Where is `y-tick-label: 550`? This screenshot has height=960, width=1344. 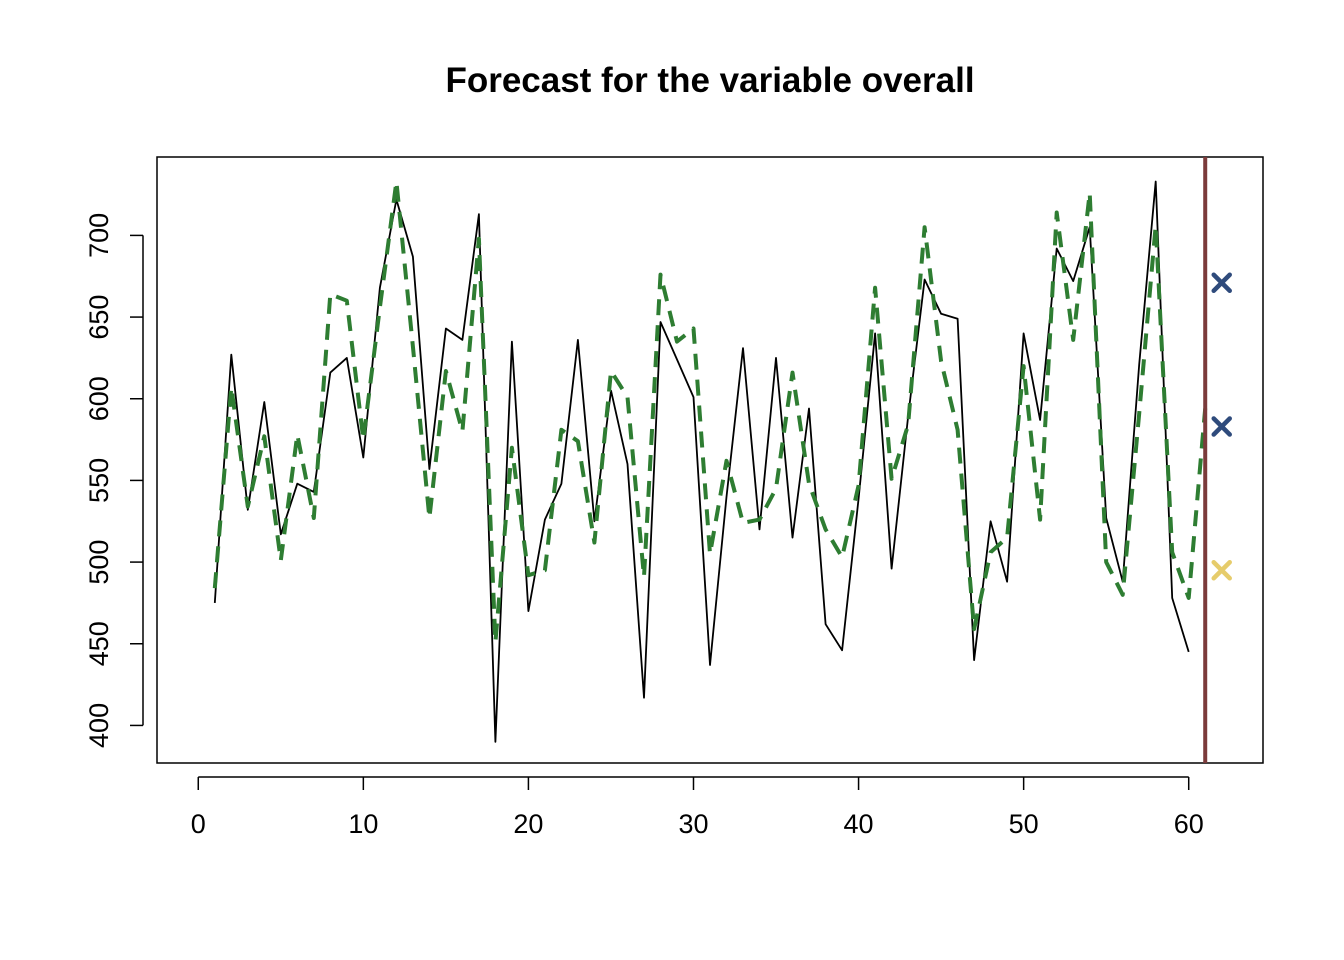
y-tick-label: 550 is located at coordinates (99, 480).